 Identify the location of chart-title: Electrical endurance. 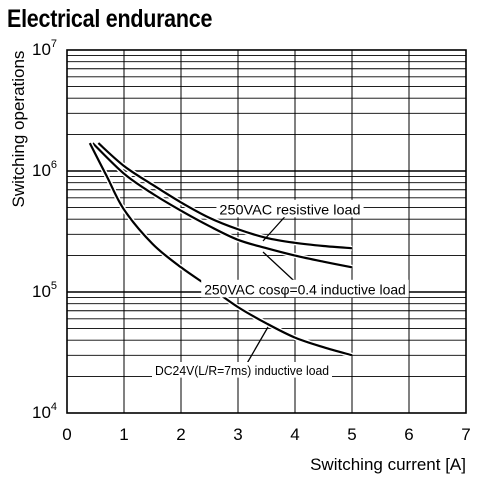
(110, 19).